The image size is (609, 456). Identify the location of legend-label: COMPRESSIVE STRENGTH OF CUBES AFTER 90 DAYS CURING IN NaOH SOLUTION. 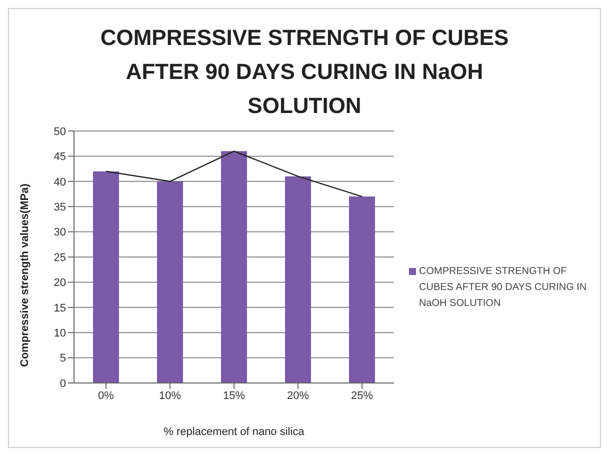
(503, 288).